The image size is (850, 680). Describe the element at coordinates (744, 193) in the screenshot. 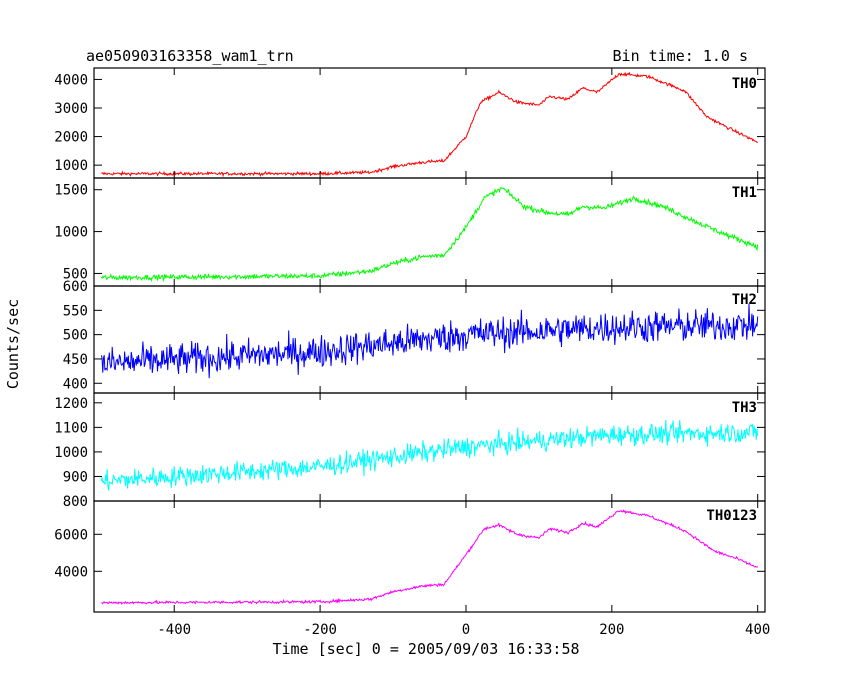

I see `panel-label: TH1` at that location.